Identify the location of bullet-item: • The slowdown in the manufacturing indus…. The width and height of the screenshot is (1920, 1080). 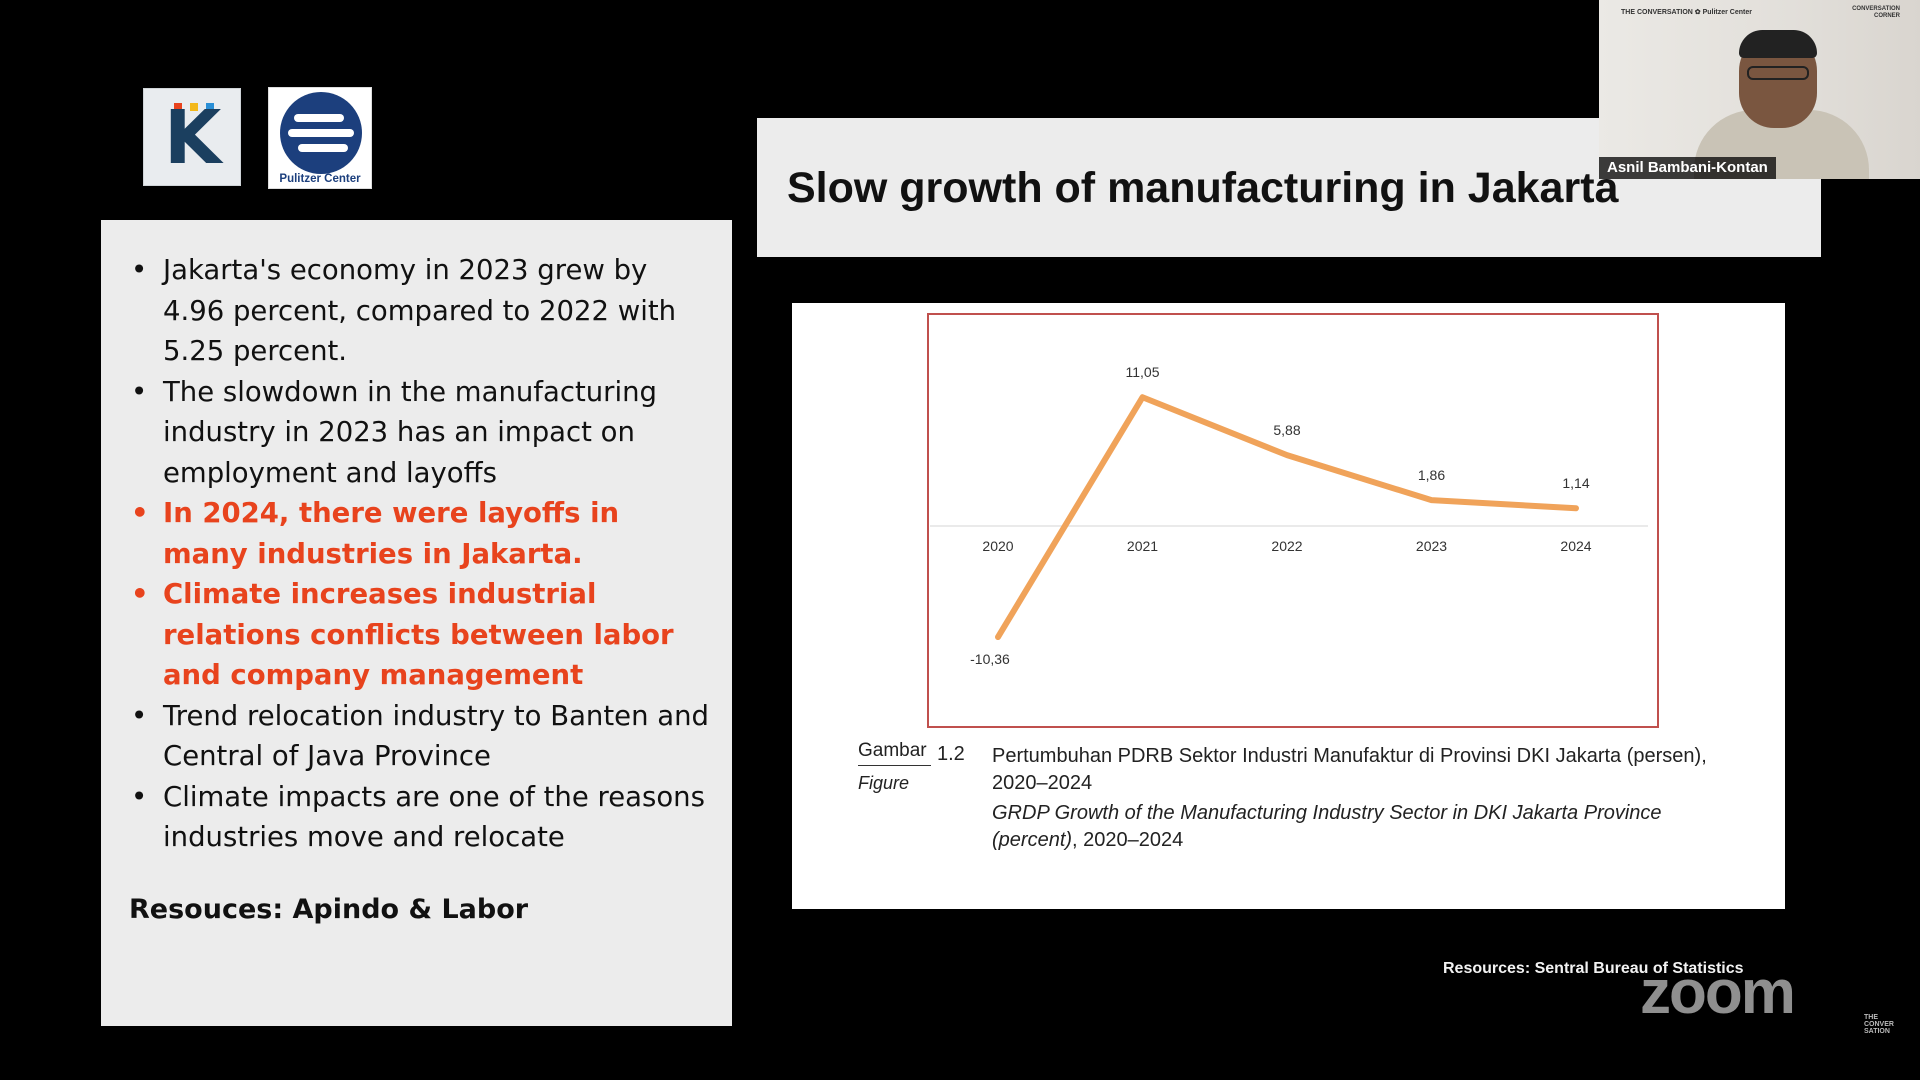
(420, 433).